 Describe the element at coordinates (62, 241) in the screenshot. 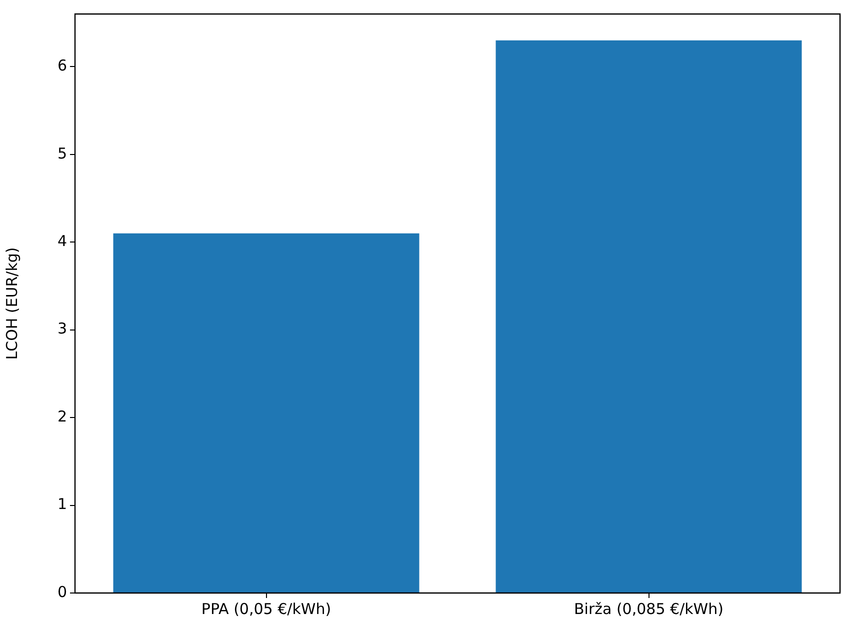

I see `y-tick-label: 4` at that location.